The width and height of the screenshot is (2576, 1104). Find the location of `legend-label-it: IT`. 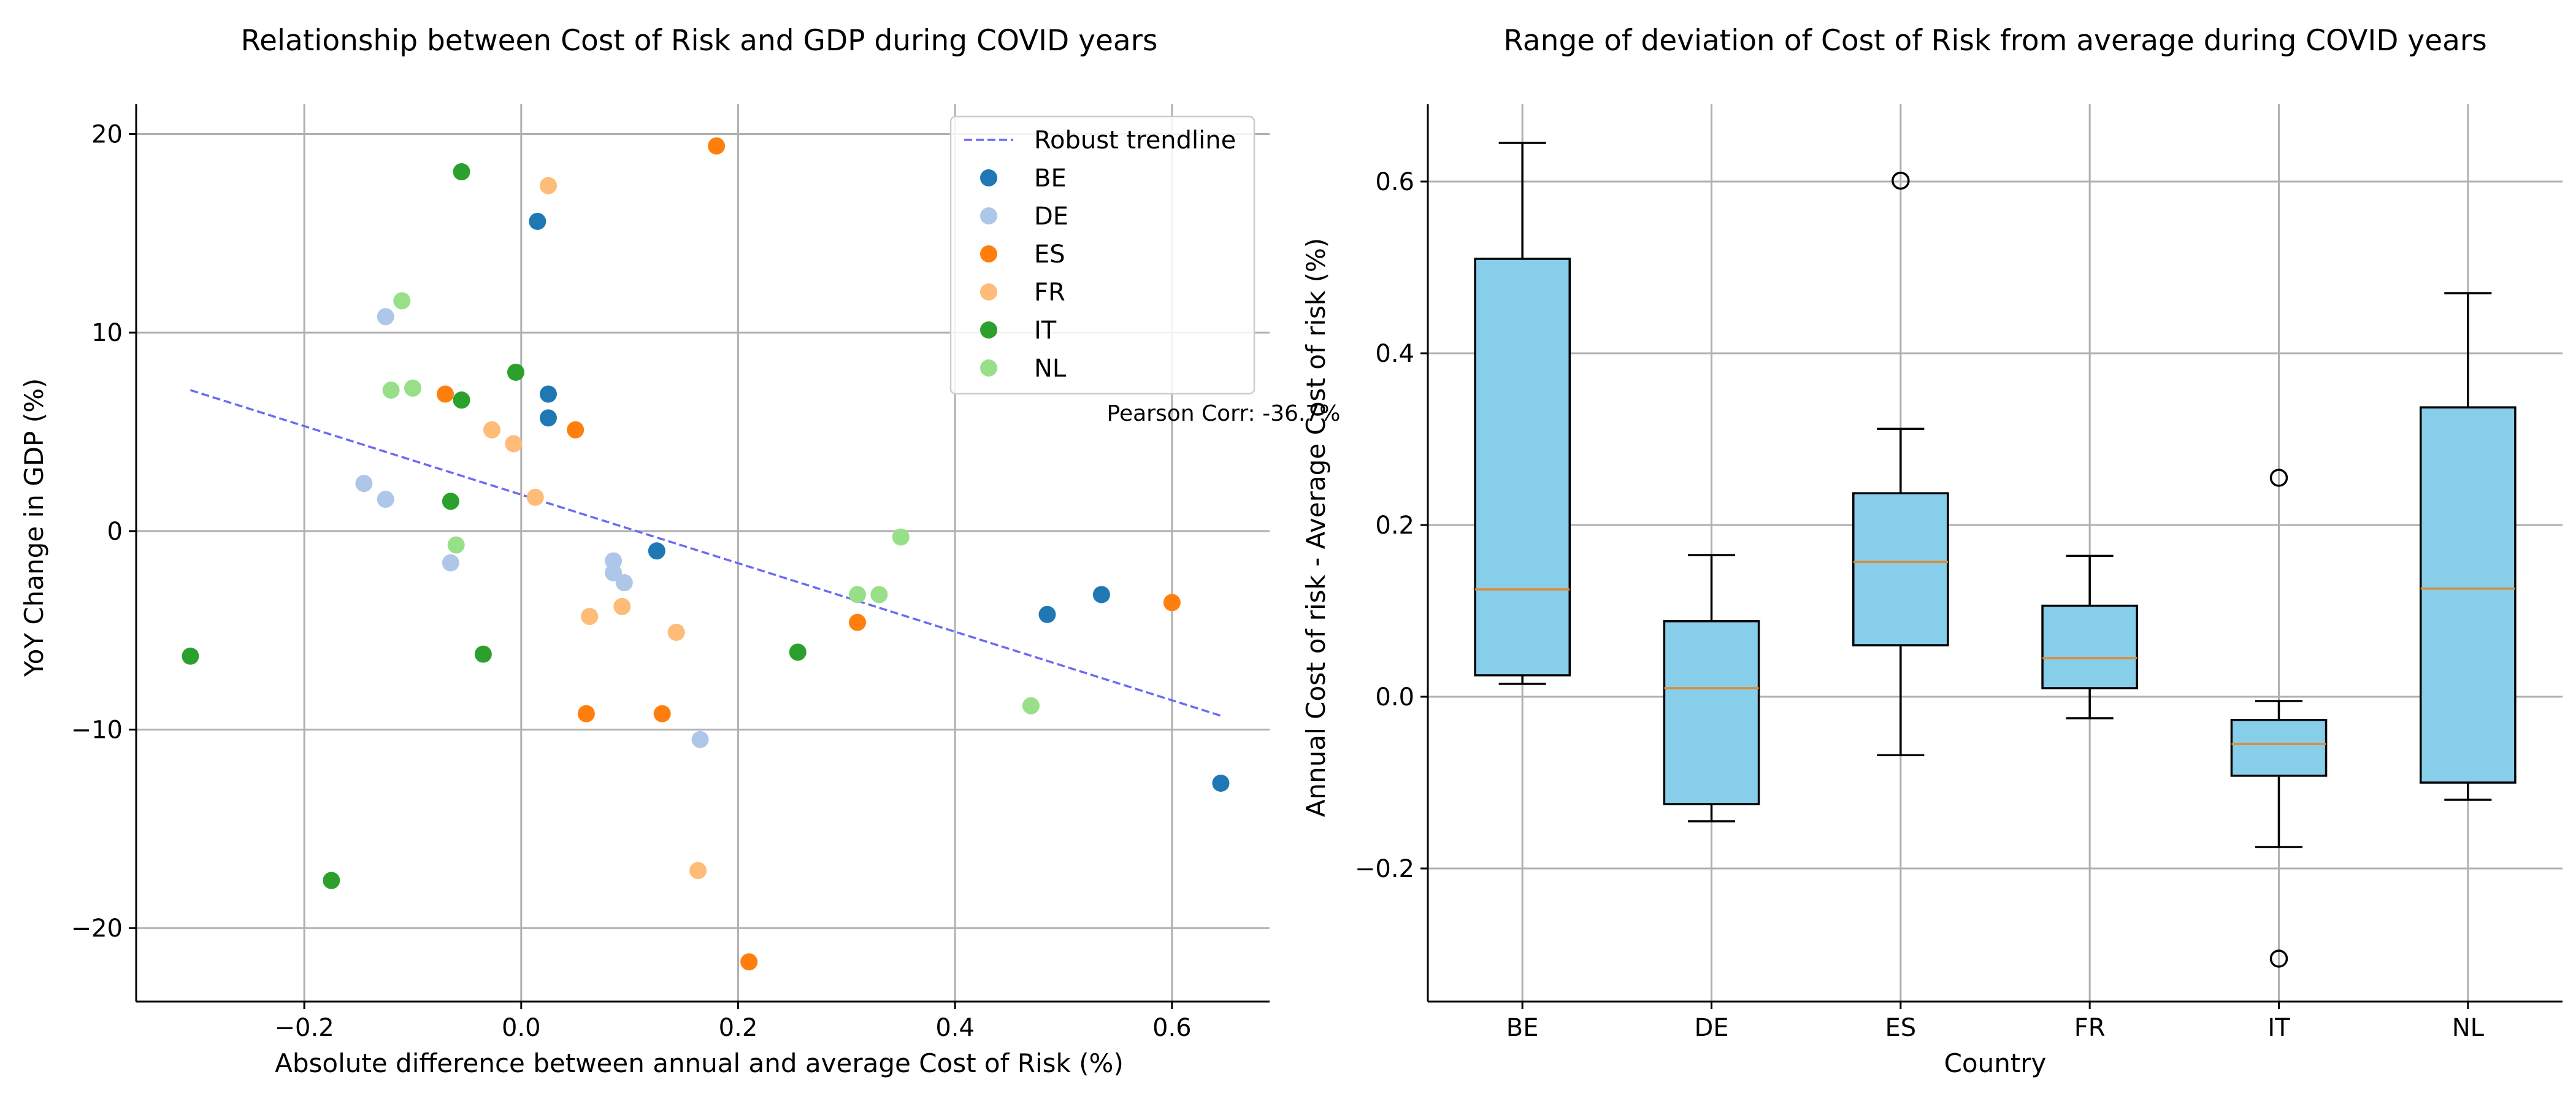

legend-label-it: IT is located at coordinates (1045, 330).